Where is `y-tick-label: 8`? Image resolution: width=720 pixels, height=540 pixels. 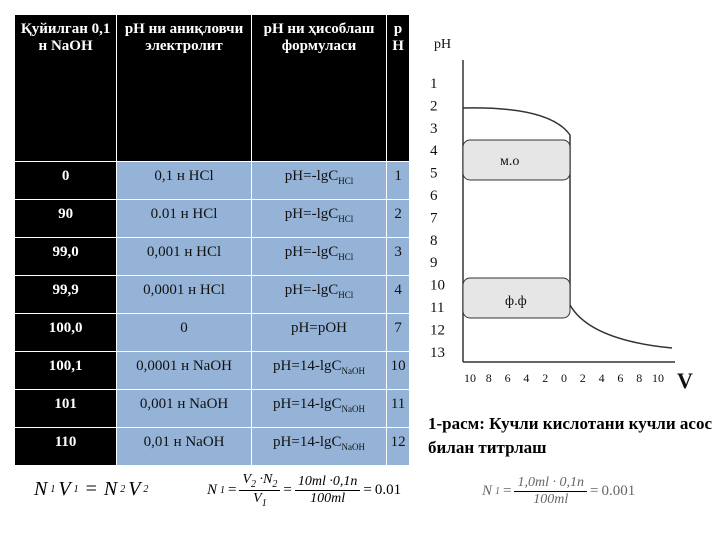 y-tick-label: 8 is located at coordinates (434, 241).